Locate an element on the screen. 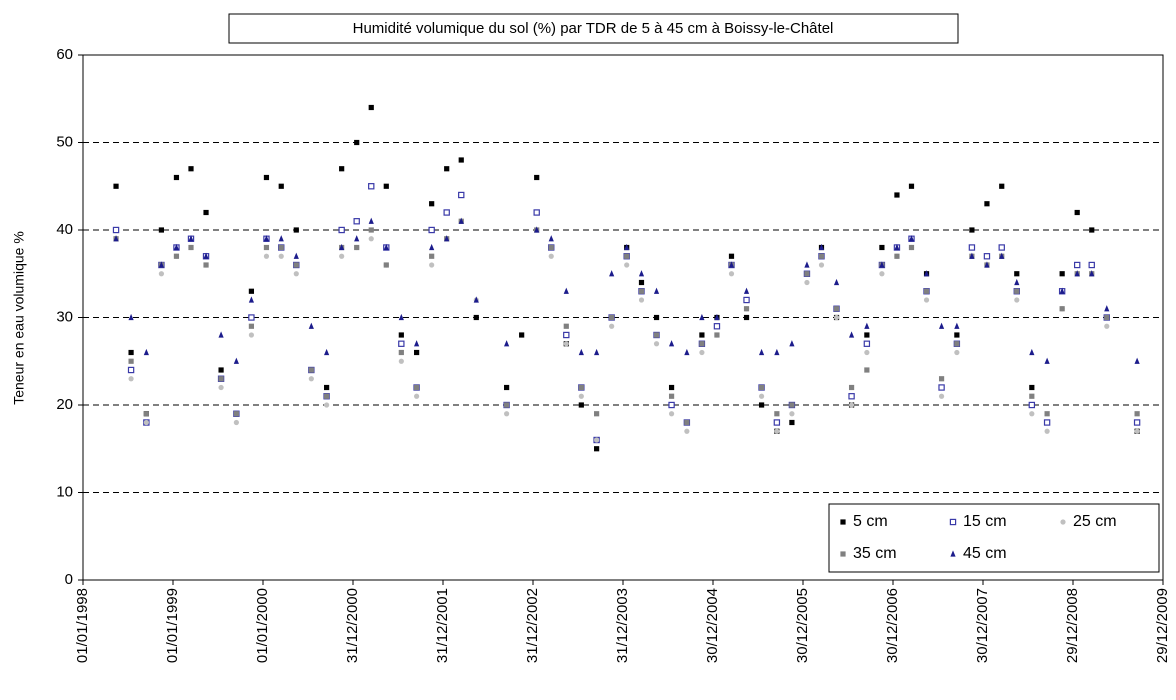 The height and width of the screenshot is (700, 1176). x-tick-label: 30/12/2006 is located at coordinates (892, 625).